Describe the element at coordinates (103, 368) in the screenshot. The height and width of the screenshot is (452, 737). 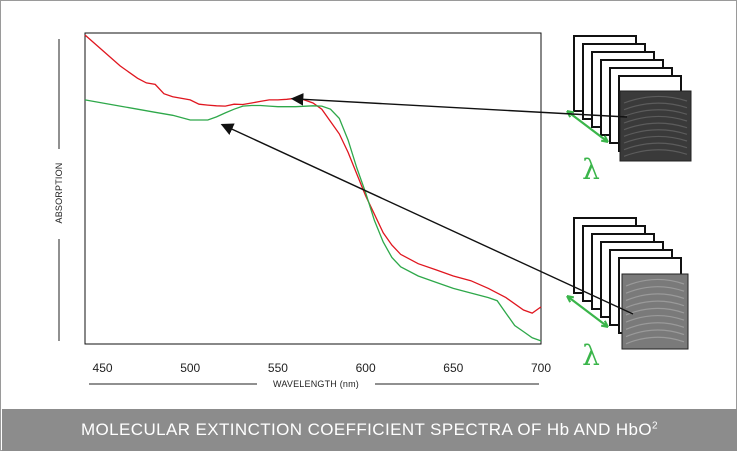
I see `x-tick-label: 450` at that location.